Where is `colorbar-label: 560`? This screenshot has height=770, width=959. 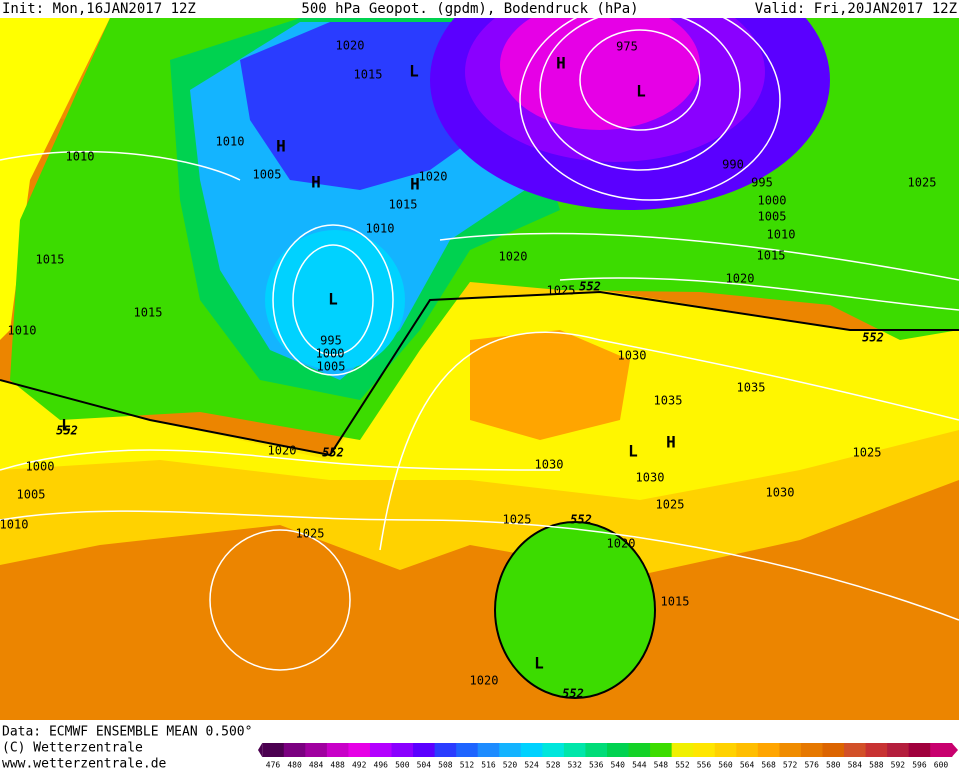
colorbar-label: 560 is located at coordinates (725, 765).